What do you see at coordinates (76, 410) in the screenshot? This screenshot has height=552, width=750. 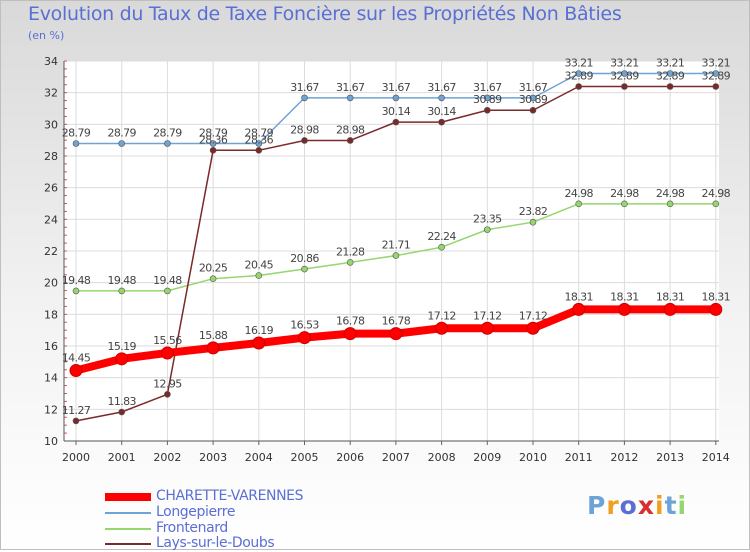 I see `data-label-lays-sur-le-doubs: 11.27` at bounding box center [76, 410].